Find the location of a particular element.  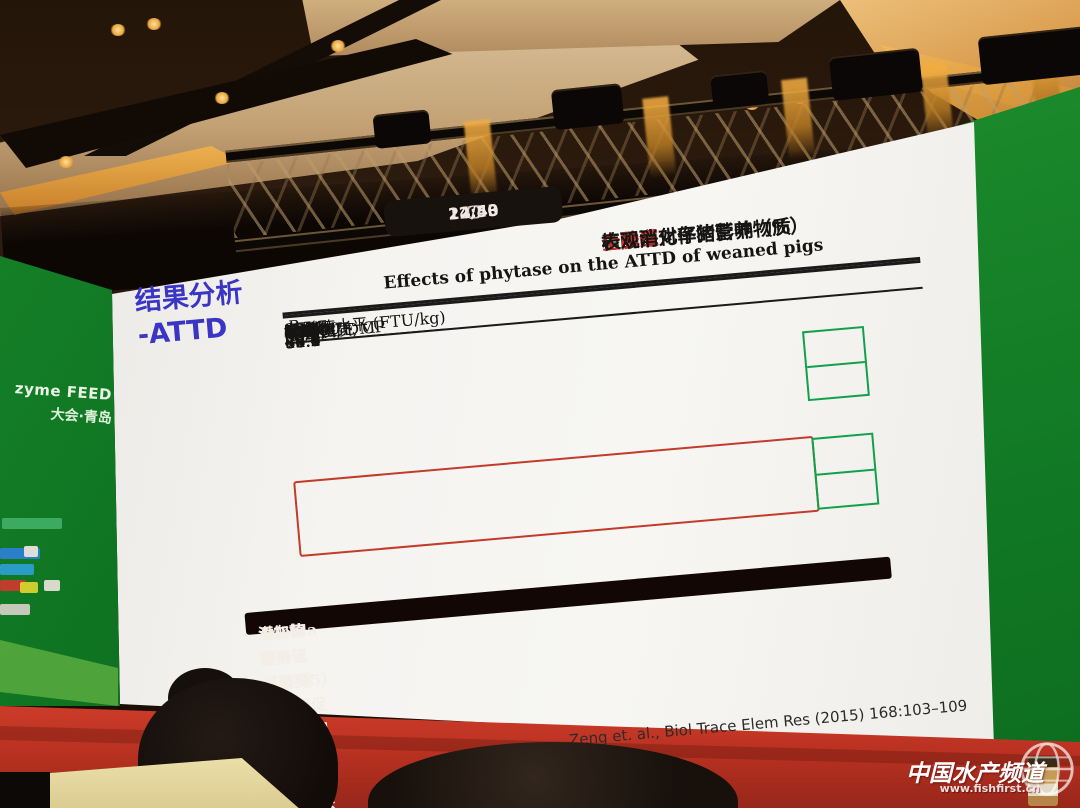

red-highlight-box-ca-p-rows is located at coordinates (556, 496).